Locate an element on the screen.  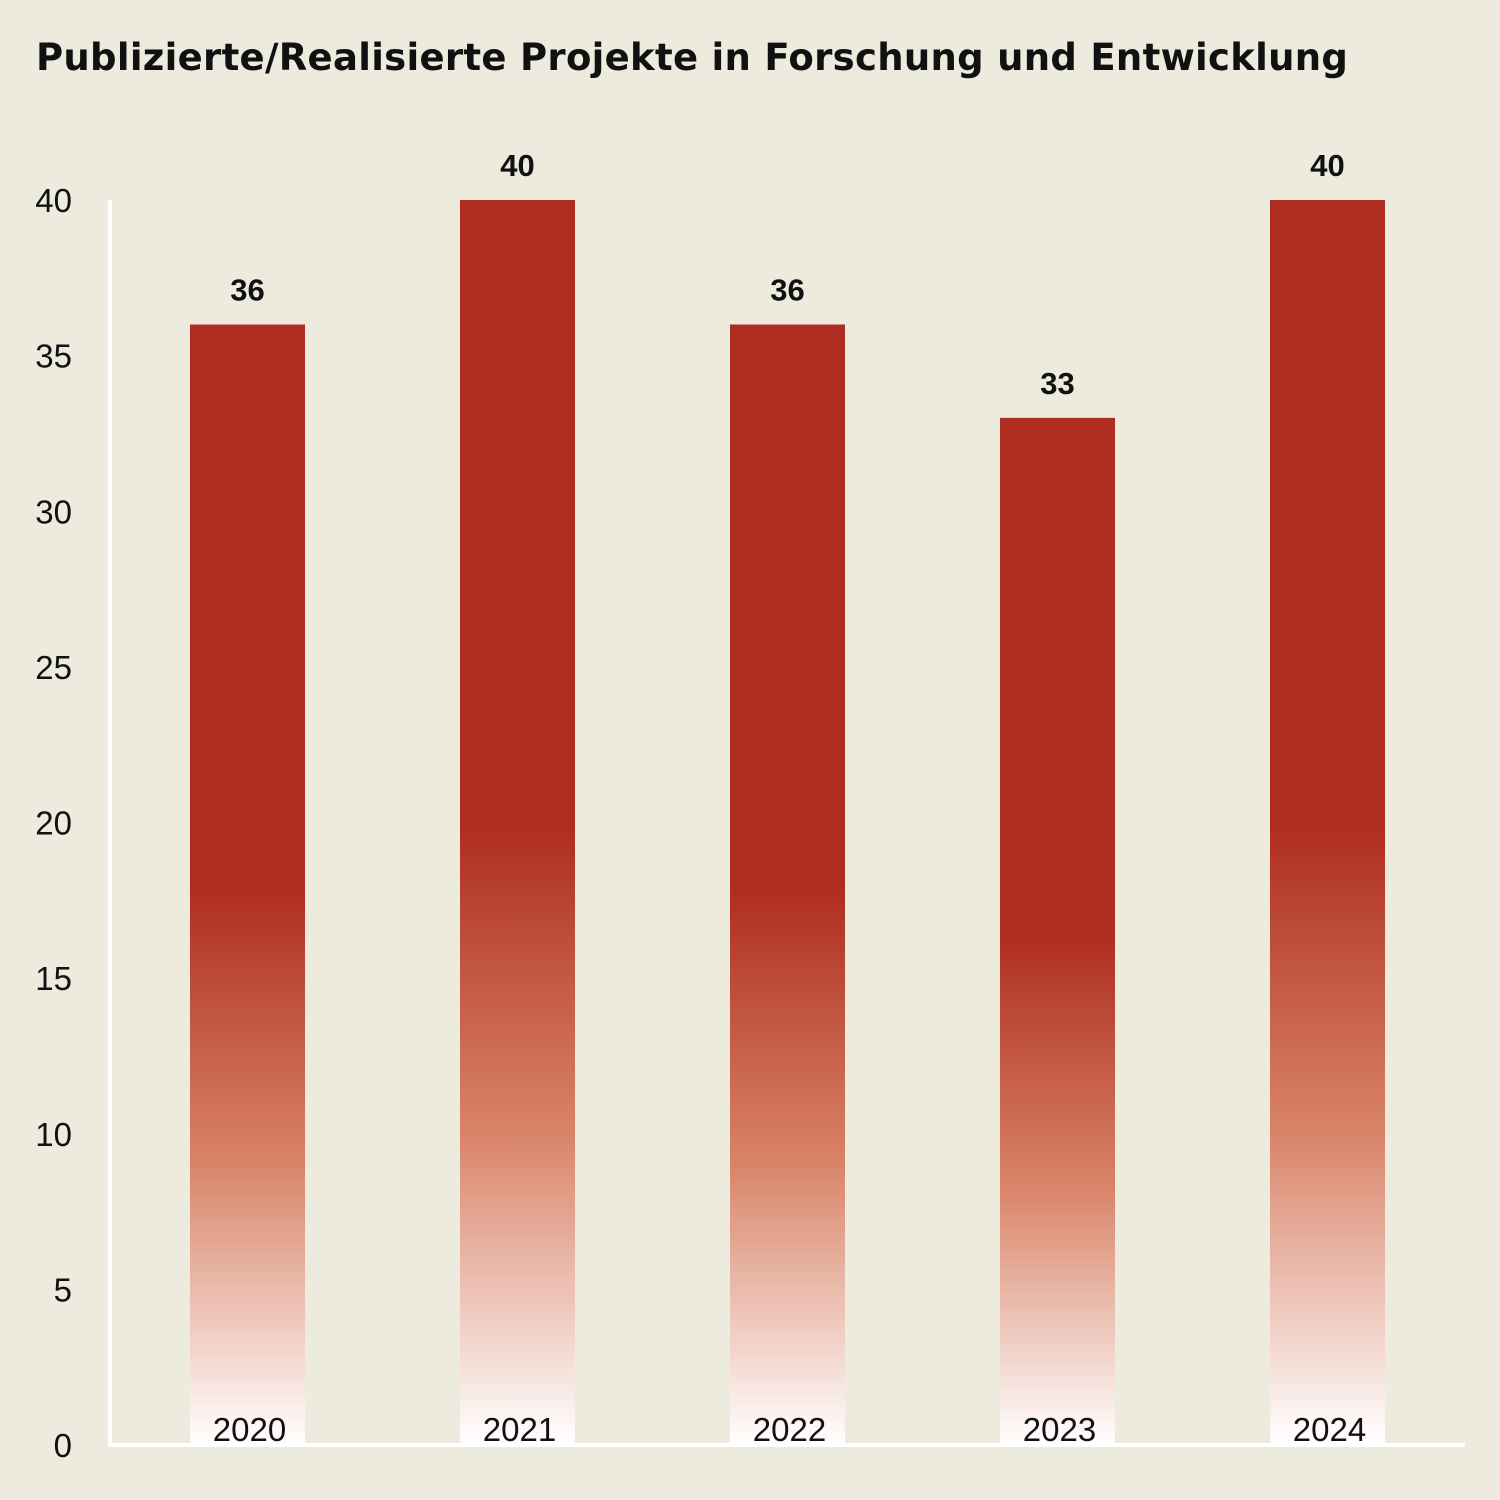
bar-2021 is located at coordinates (517, 822).